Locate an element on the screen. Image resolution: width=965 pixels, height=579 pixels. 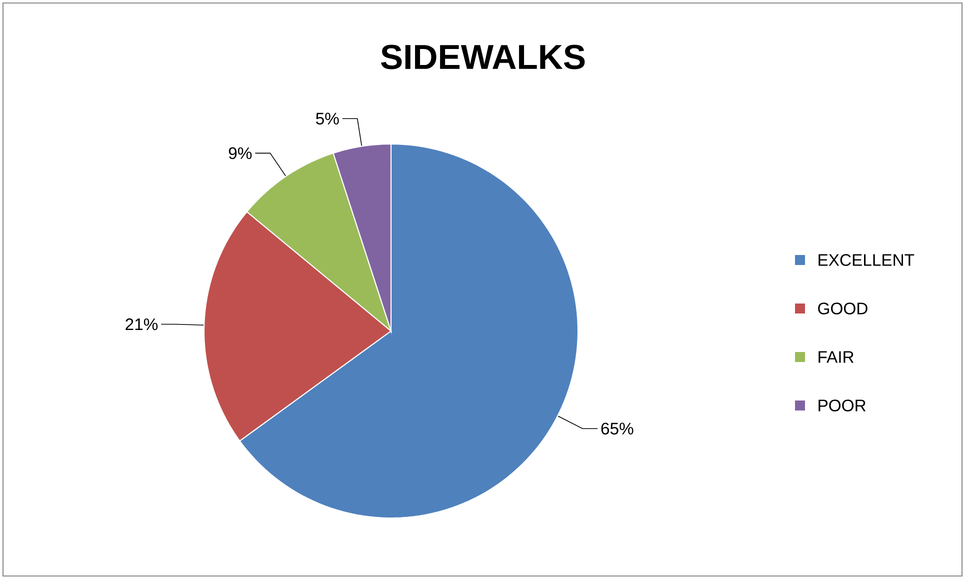
chart-title: SIDEWALKS is located at coordinates (482, 57).